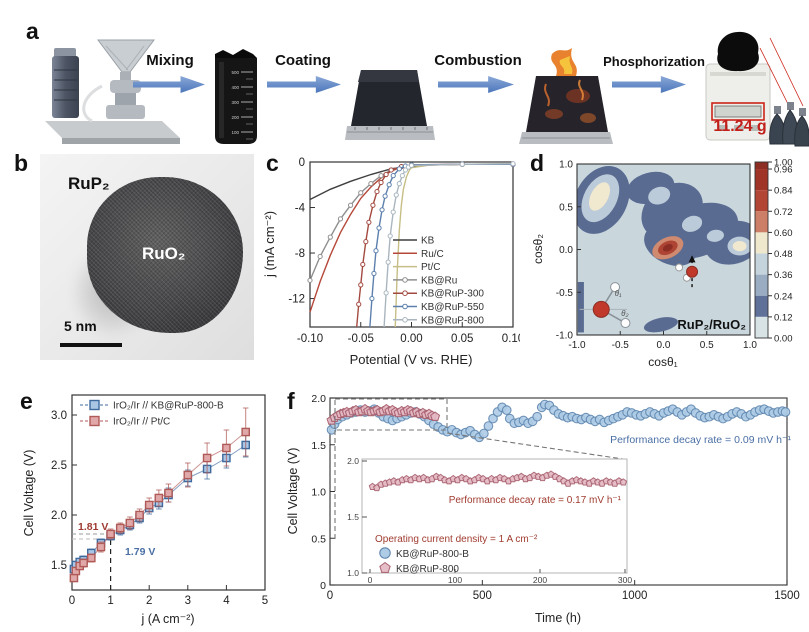 The image size is (809, 632). Describe the element at coordinates (462, 339) in the screenshot. I see `svg-text: 0.05` at that location.